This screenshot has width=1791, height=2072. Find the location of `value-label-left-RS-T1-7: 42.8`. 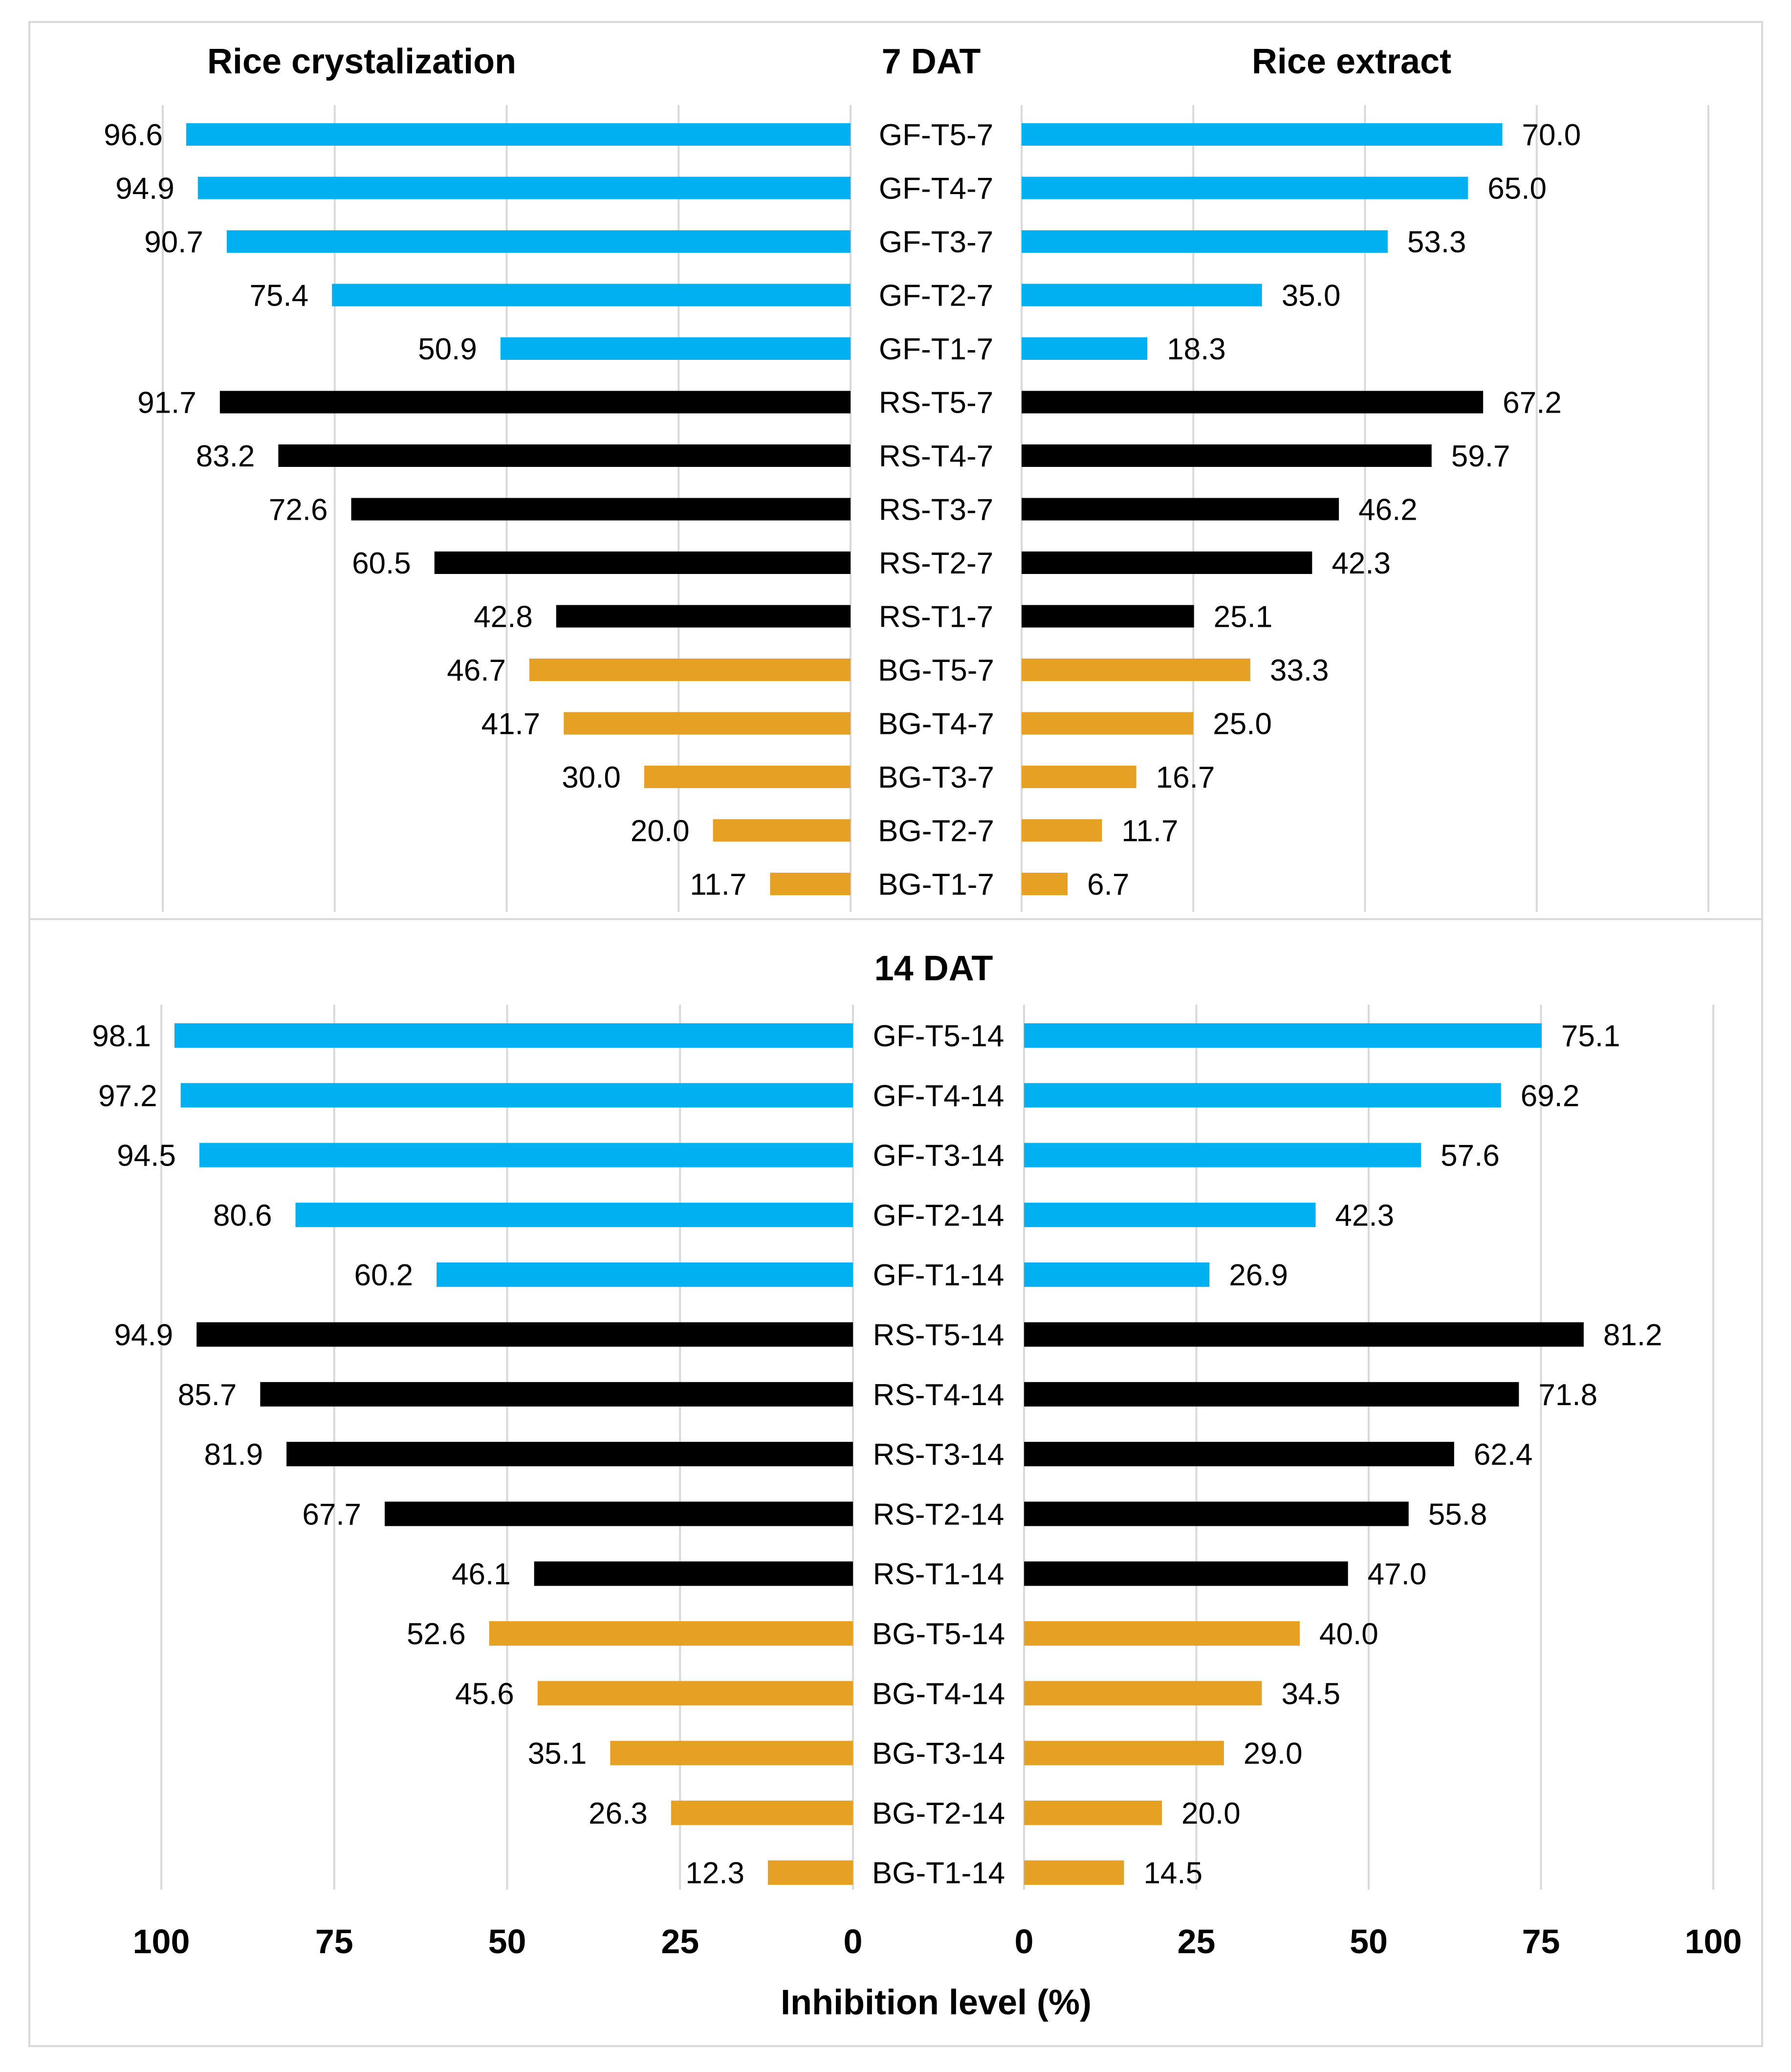

value-label-left-RS-T1-7: 42.8 is located at coordinates (503, 617).